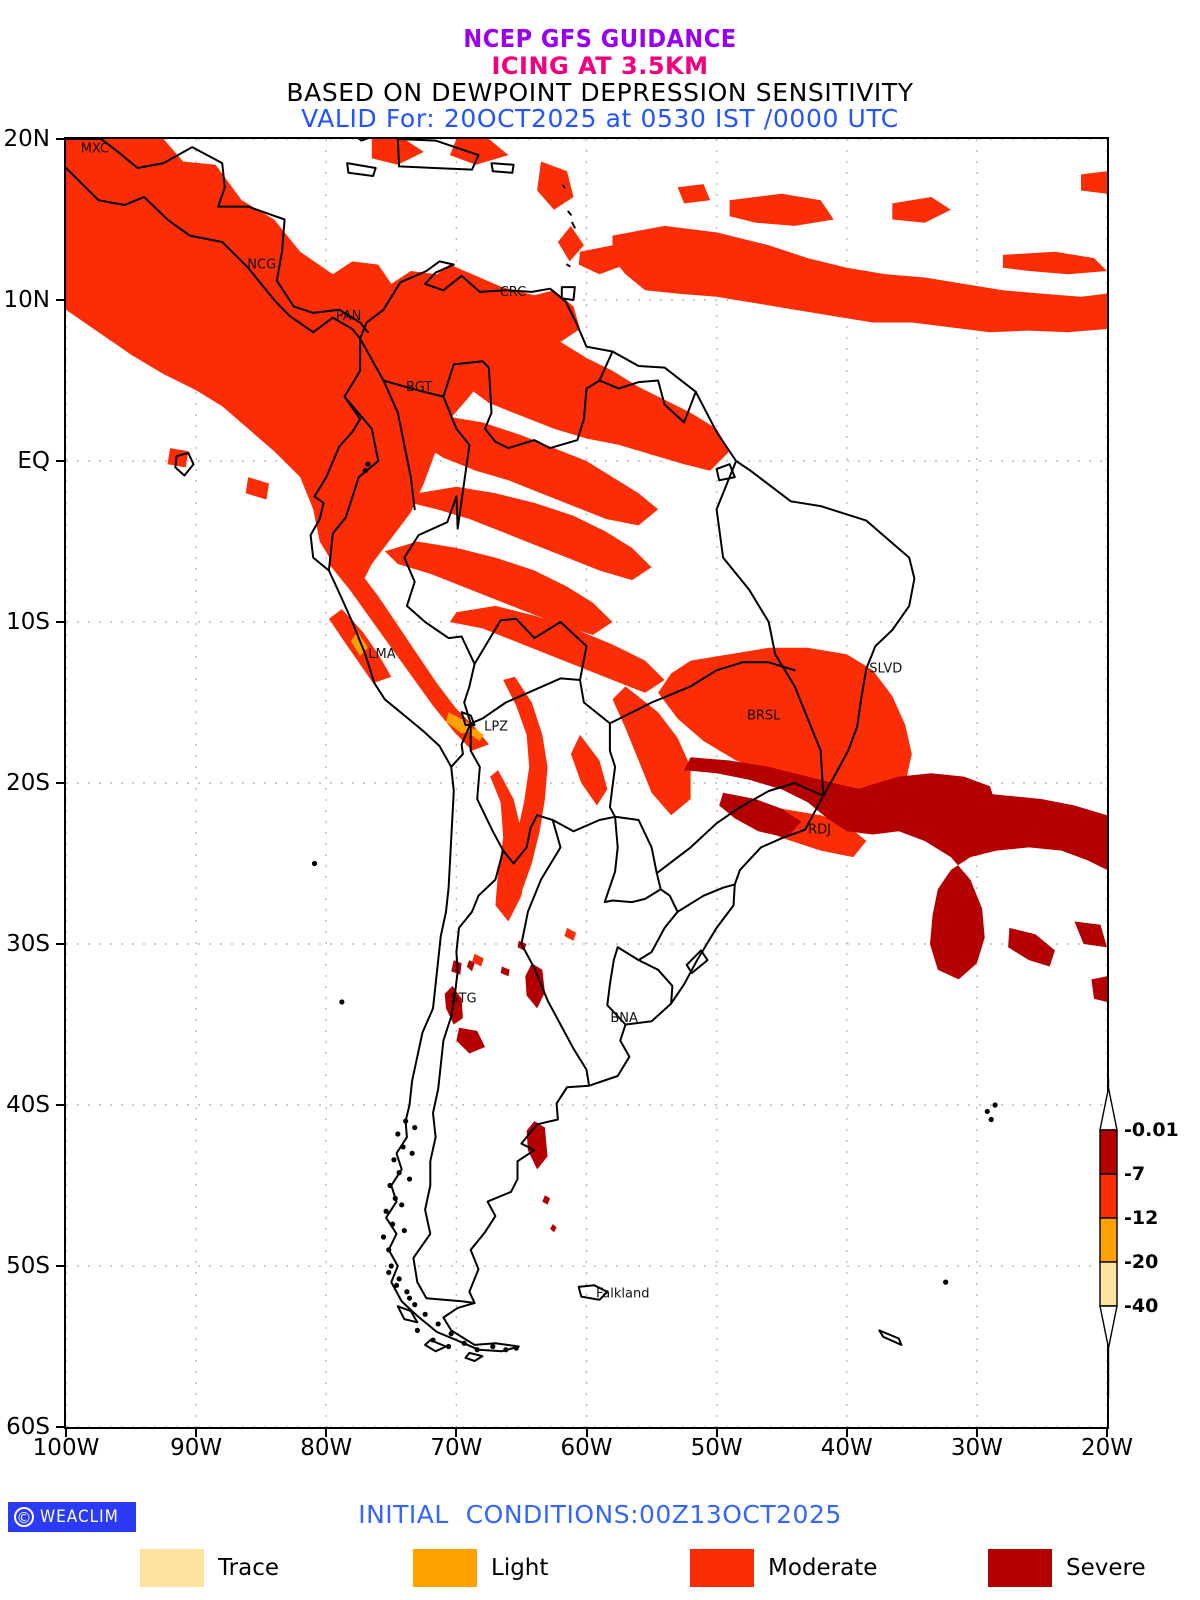 Image resolution: width=1200 pixels, height=1600 pixels. I want to click on x-axis-tick-label: 60W, so click(586, 1448).